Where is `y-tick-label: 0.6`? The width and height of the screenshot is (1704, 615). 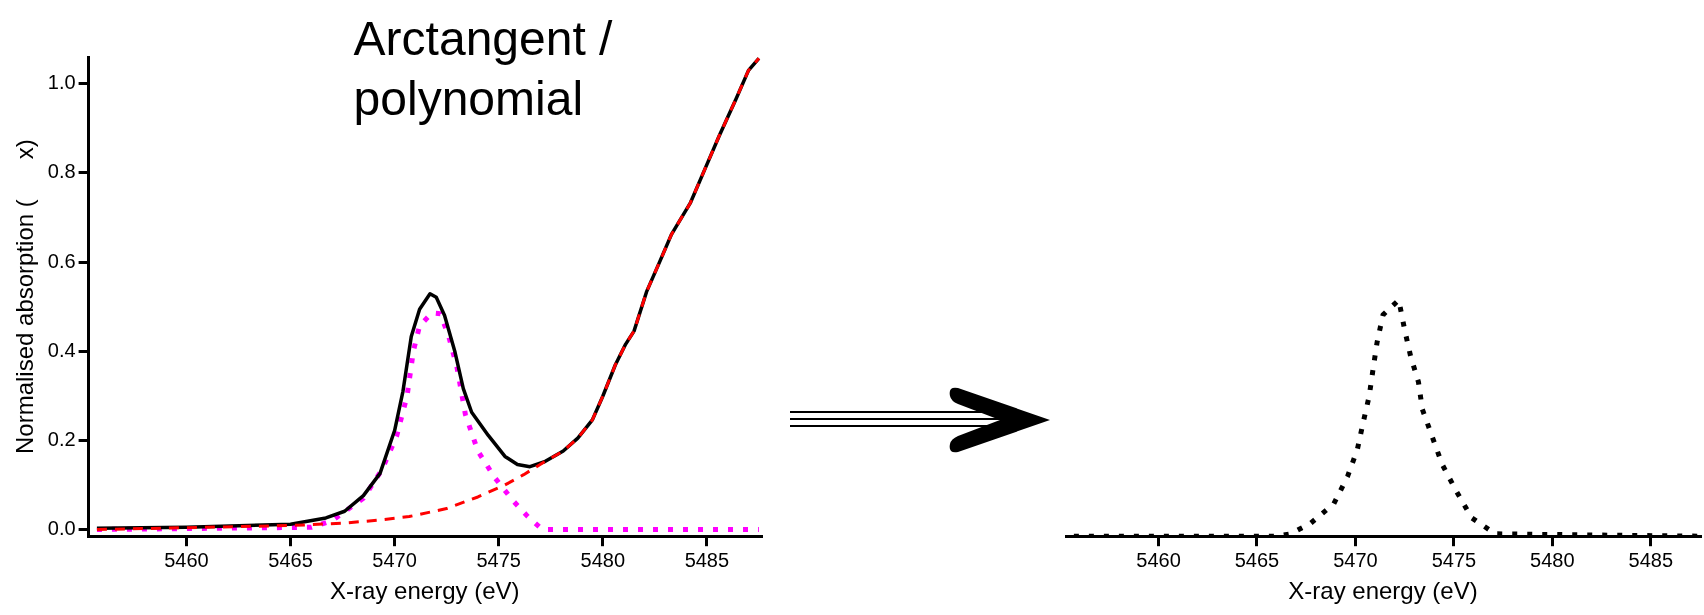
y-tick-label: 0.6 is located at coordinates (61, 260).